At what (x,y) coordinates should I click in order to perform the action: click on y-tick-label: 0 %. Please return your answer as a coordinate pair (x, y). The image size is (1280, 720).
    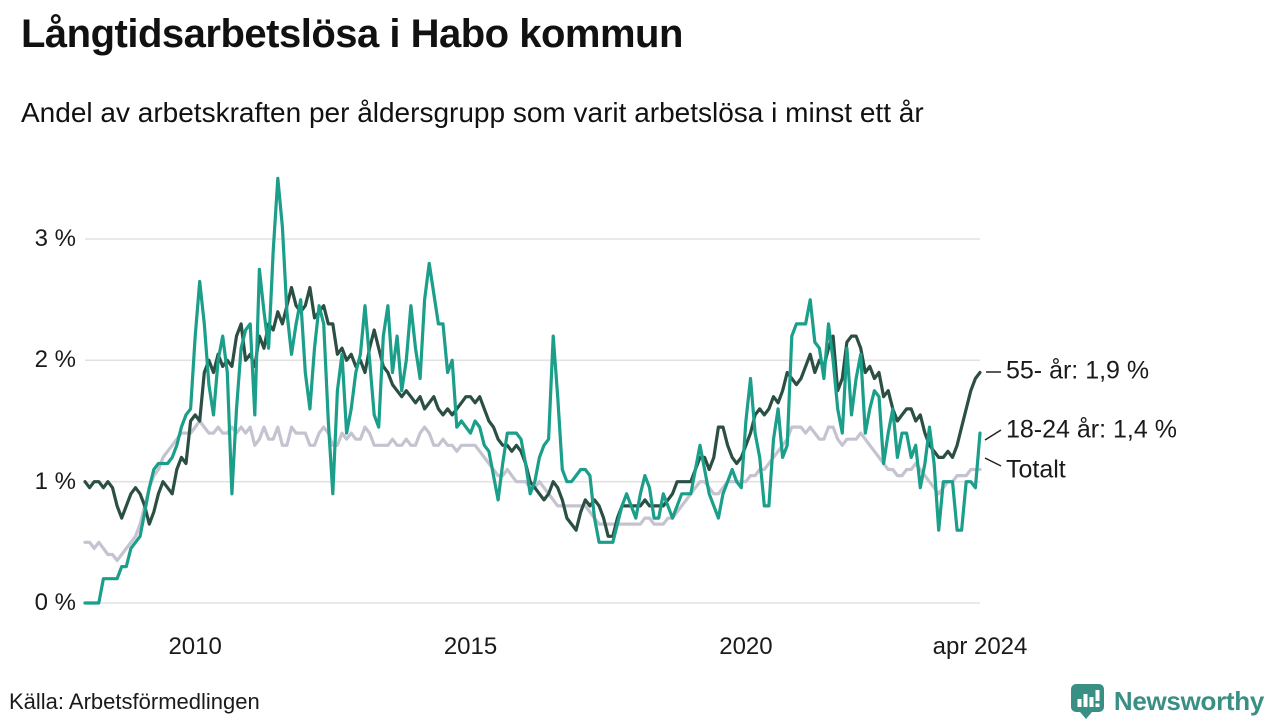
    Looking at the image, I should click on (55, 602).